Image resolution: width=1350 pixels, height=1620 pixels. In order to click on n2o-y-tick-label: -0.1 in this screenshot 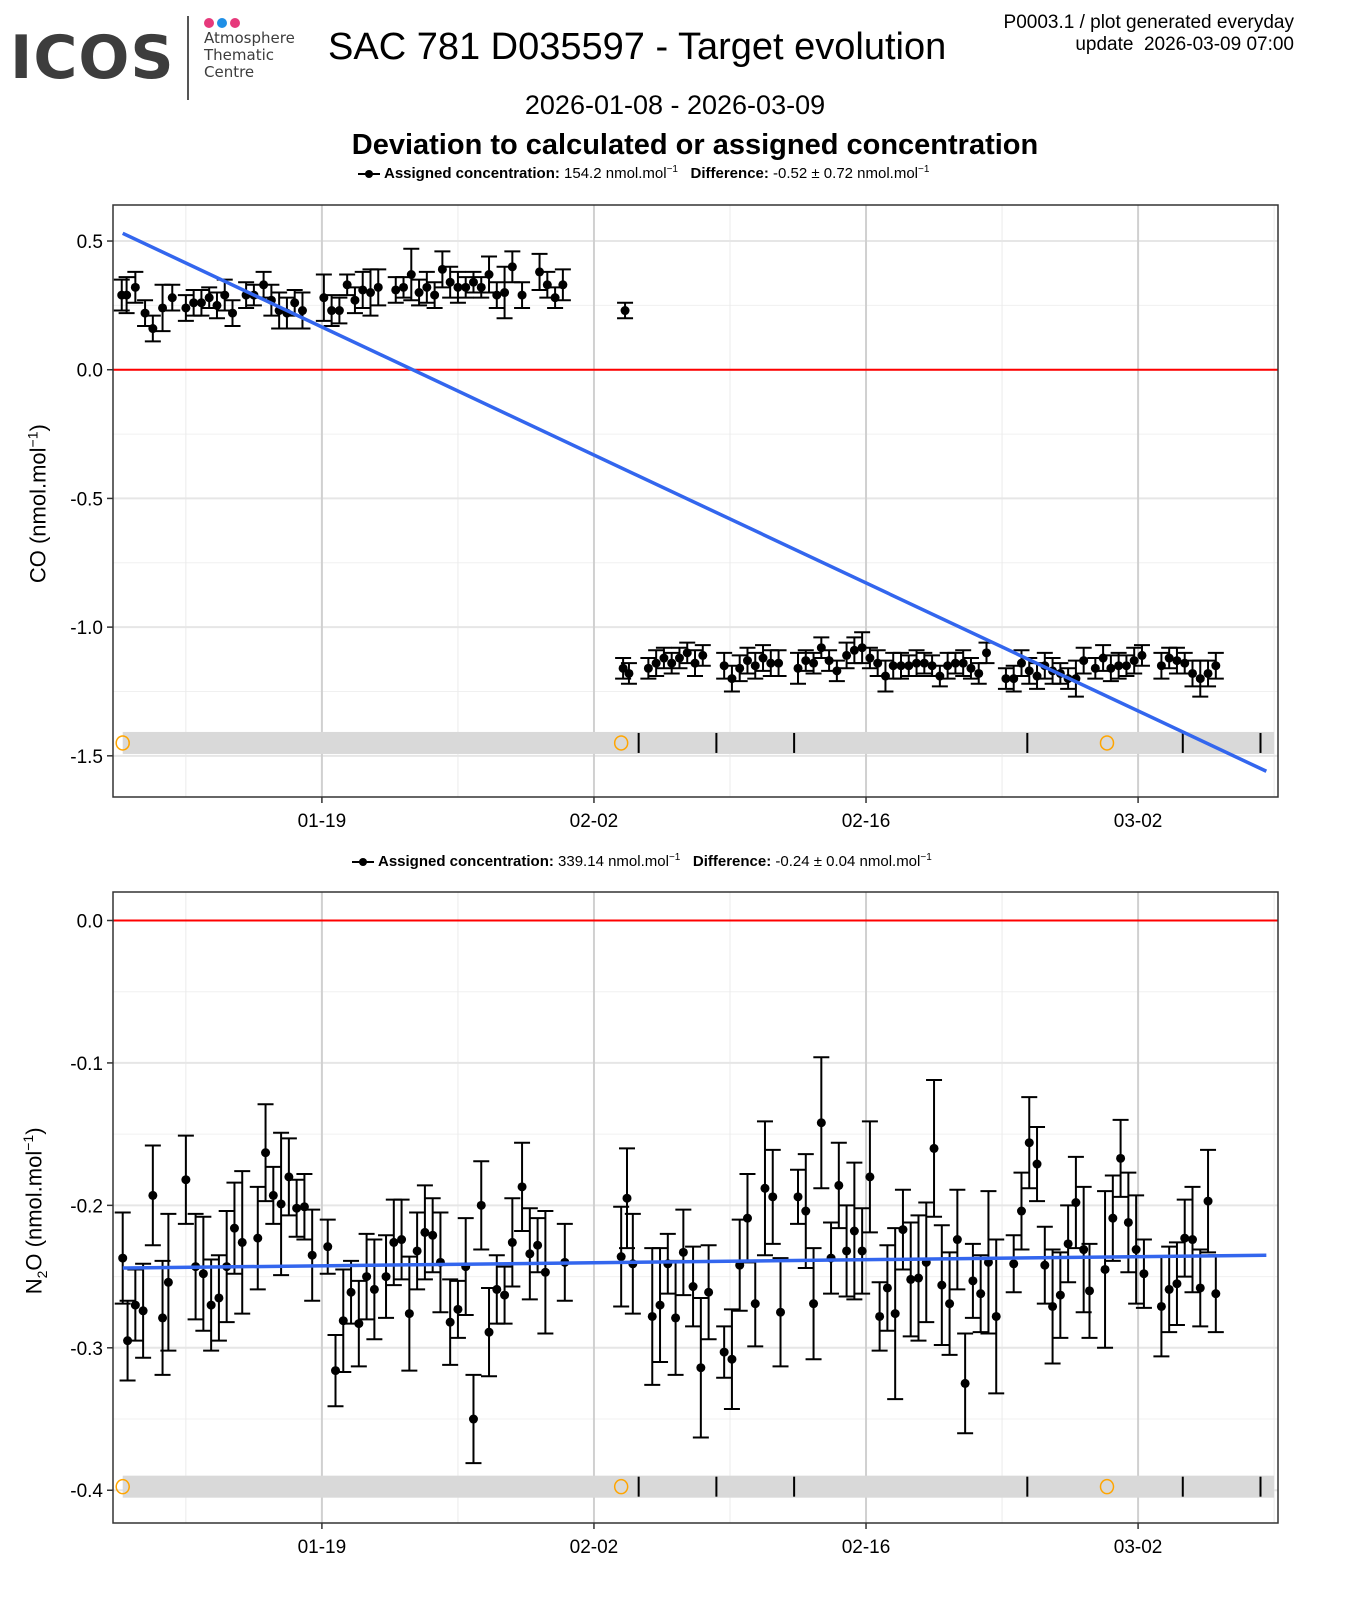, I will do `click(86, 1064)`.